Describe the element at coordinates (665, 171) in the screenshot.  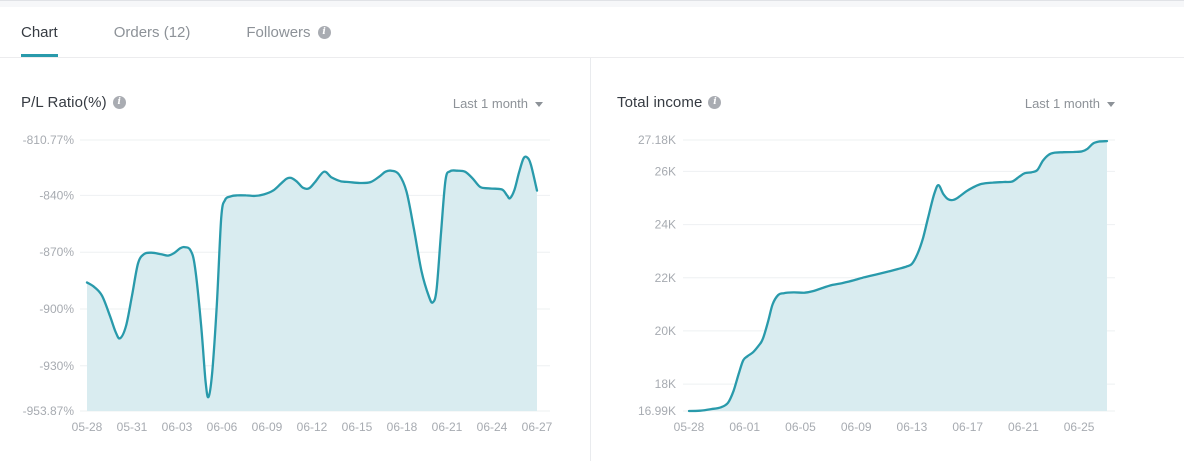
I see `y-axis-label: 26K` at that location.